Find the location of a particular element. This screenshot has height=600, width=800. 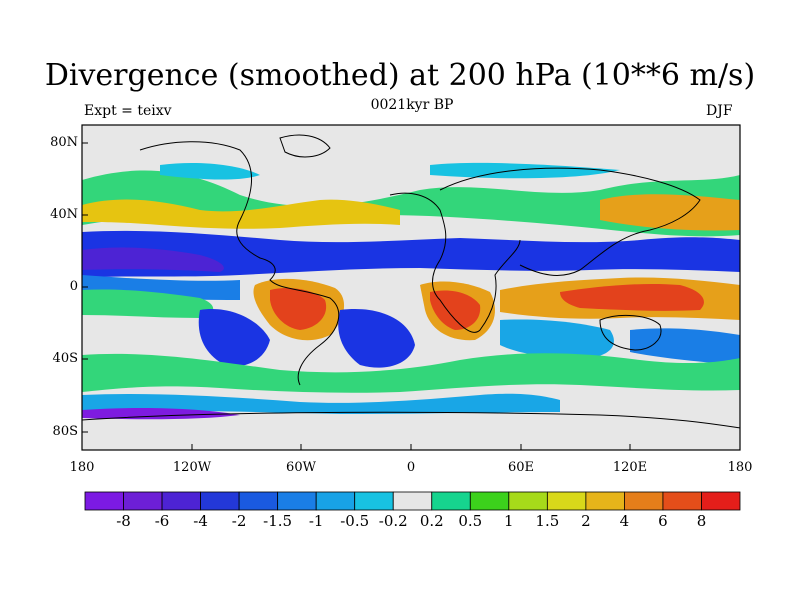

north-pacific-divergence is located at coordinates (670, 212).